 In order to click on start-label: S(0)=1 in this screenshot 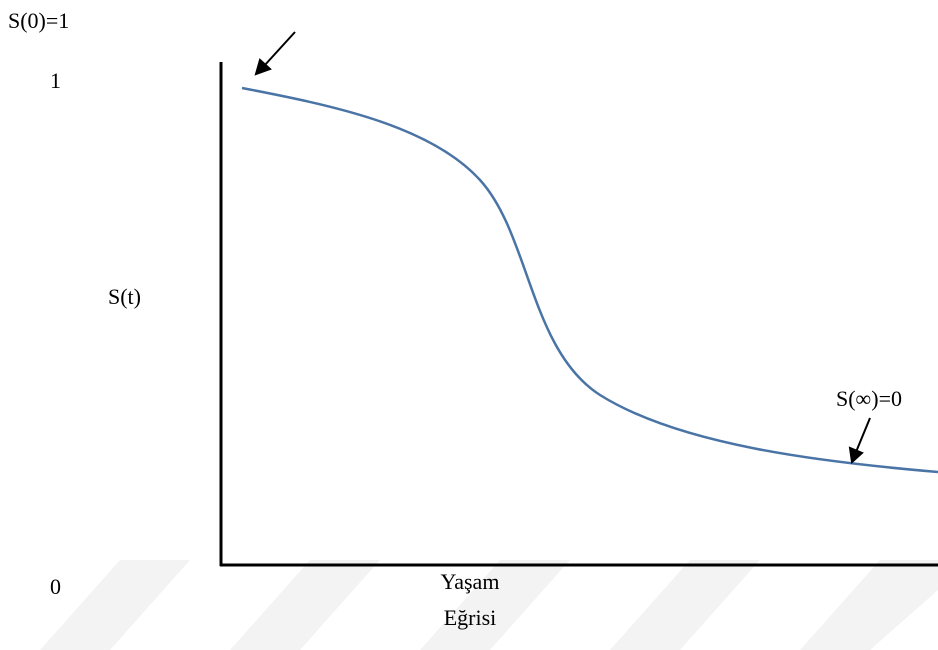, I will do `click(38, 20)`.